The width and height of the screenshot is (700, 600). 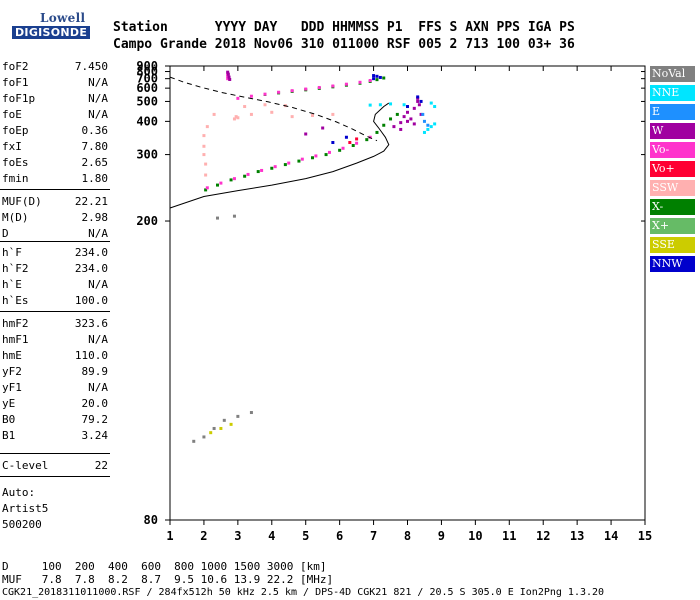 I want to click on param-row-d: D N/A, so click(x=55, y=233).